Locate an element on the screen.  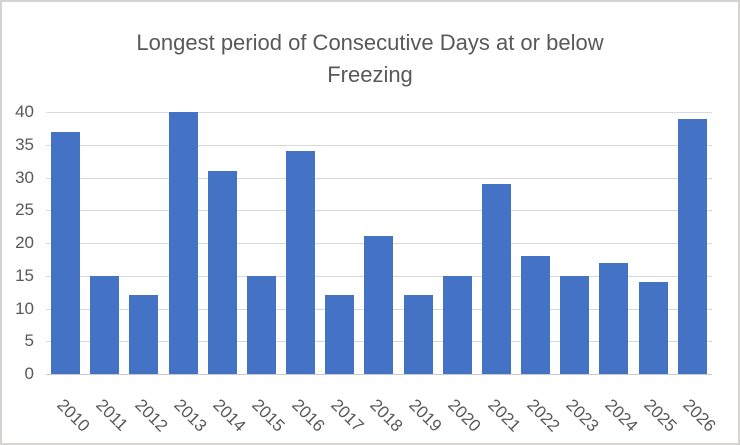
bar-2025 is located at coordinates (653, 328).